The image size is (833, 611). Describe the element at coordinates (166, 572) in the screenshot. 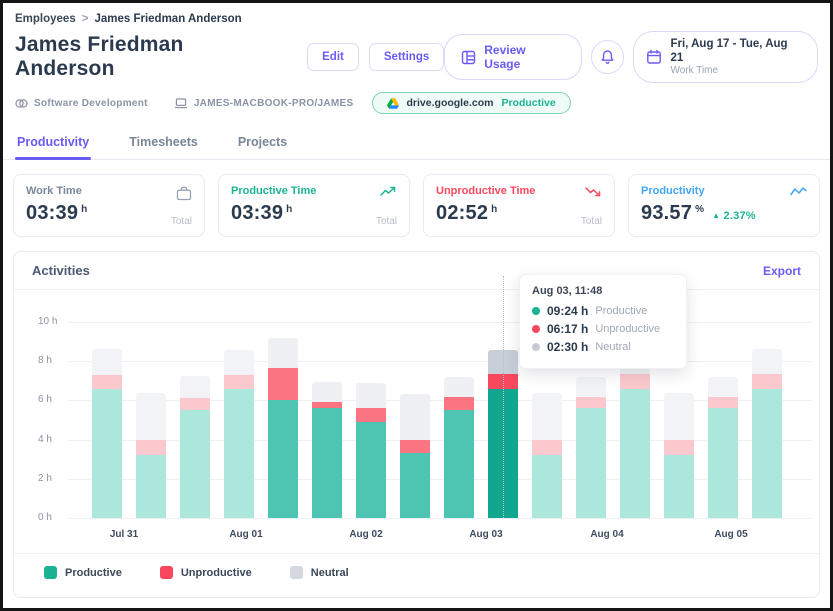

I see `unproductive-swatch-icon` at that location.